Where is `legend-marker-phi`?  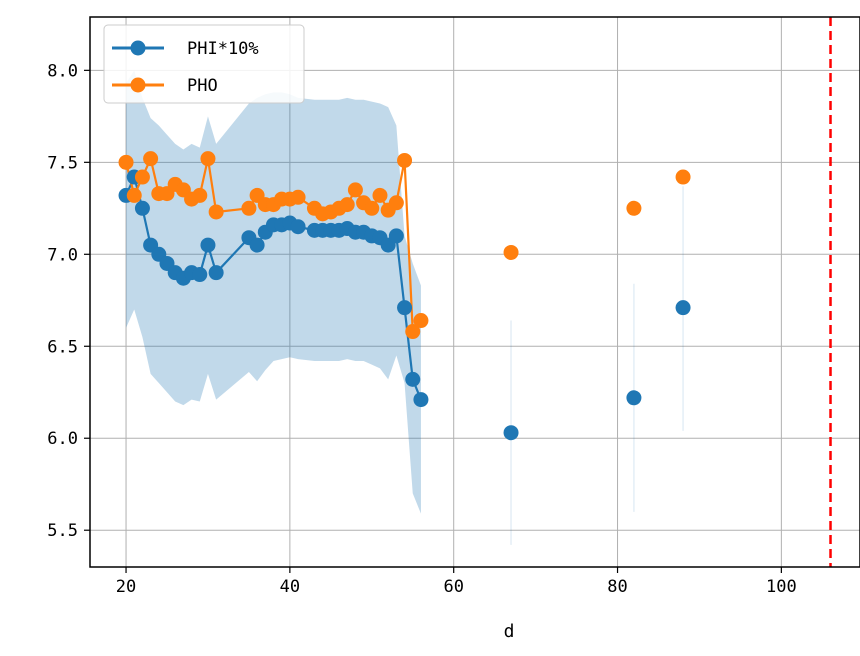
legend-marker-phi is located at coordinates (138, 48).